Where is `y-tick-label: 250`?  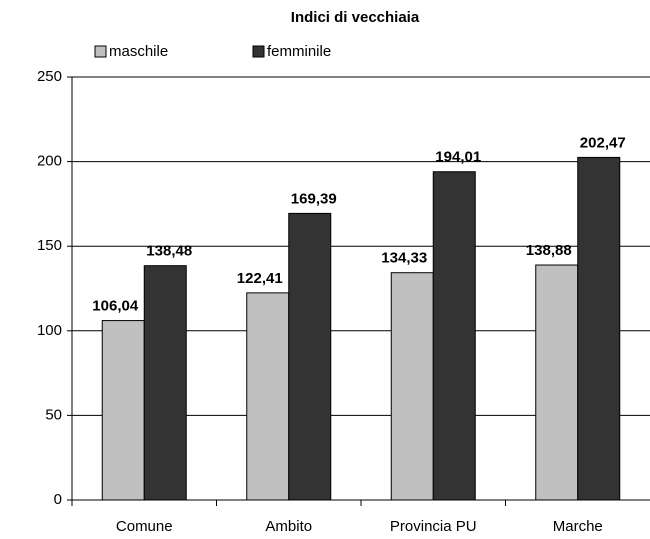
y-tick-label: 250 is located at coordinates (49, 76).